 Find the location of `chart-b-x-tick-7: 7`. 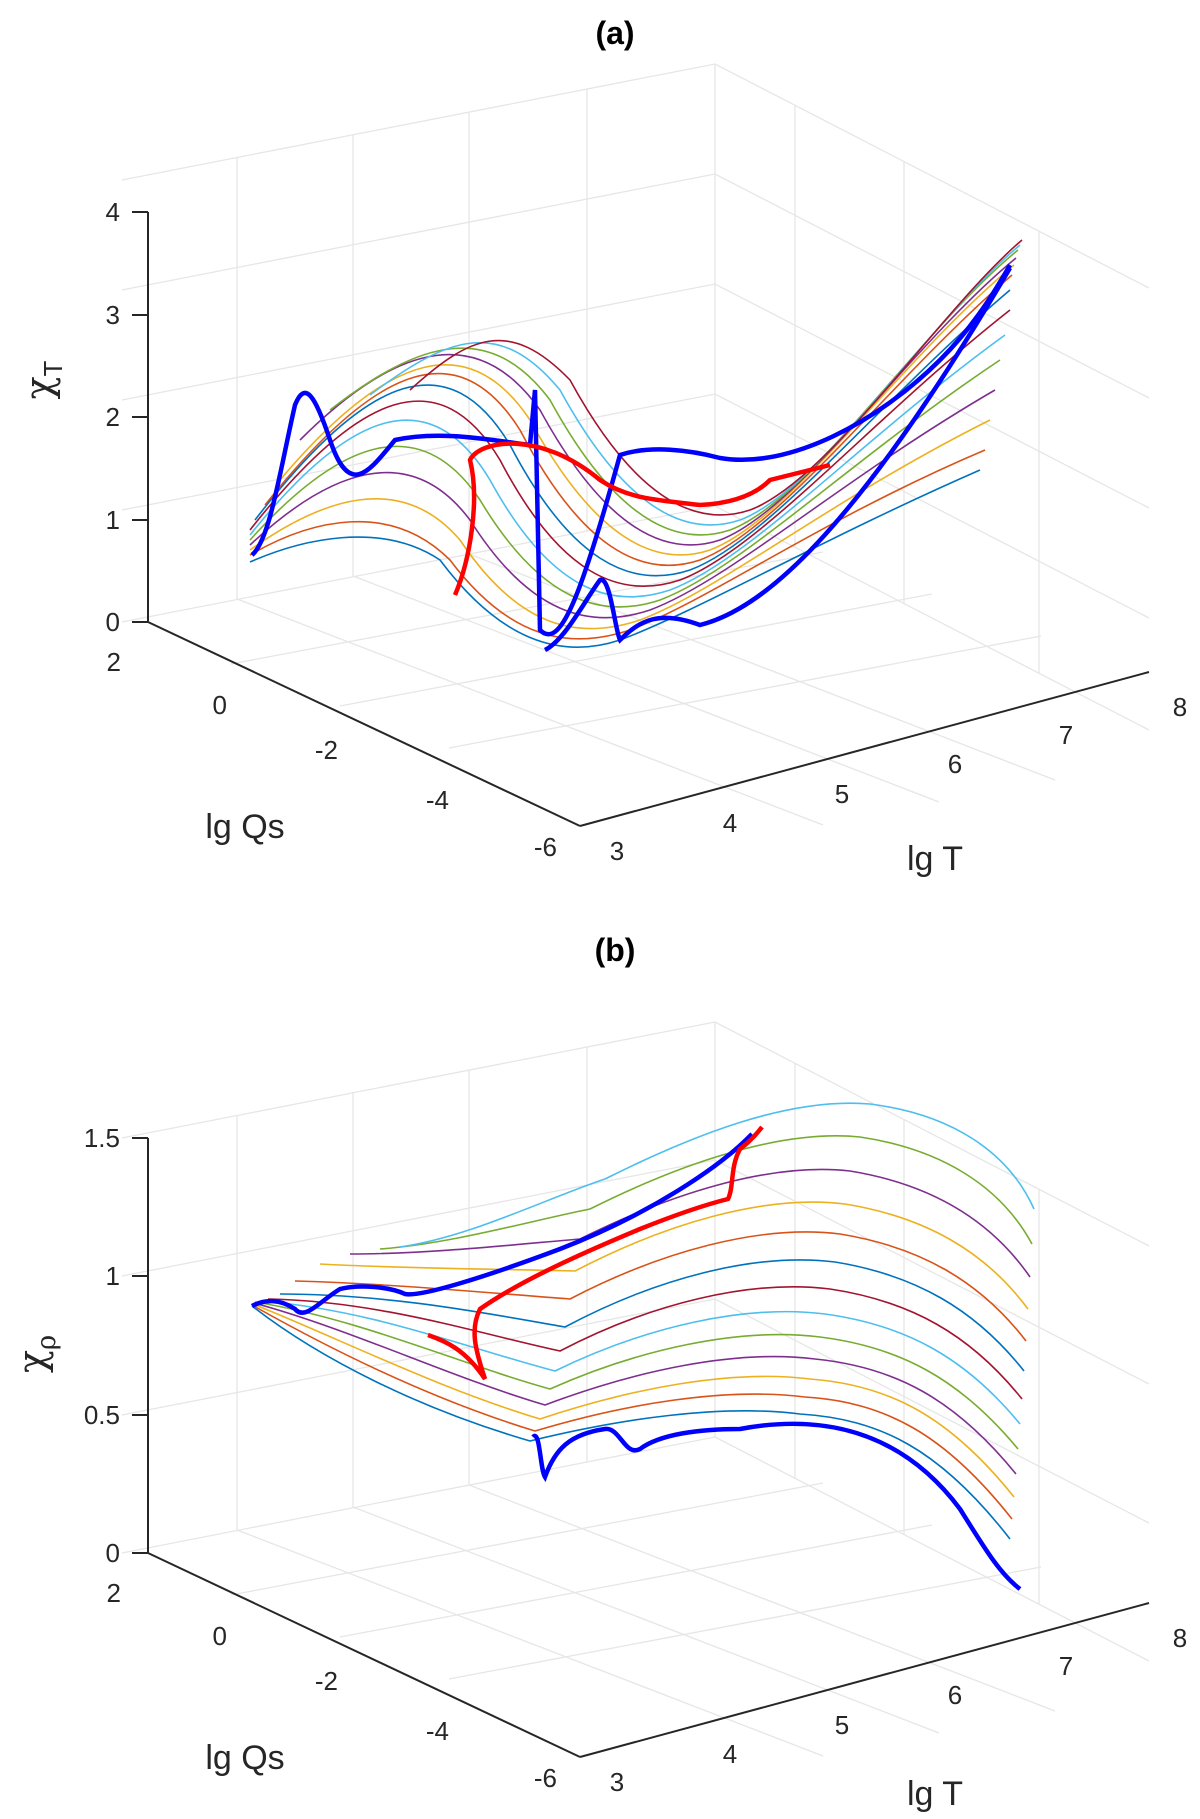

chart-b-x-tick-7: 7 is located at coordinates (1066, 1666).